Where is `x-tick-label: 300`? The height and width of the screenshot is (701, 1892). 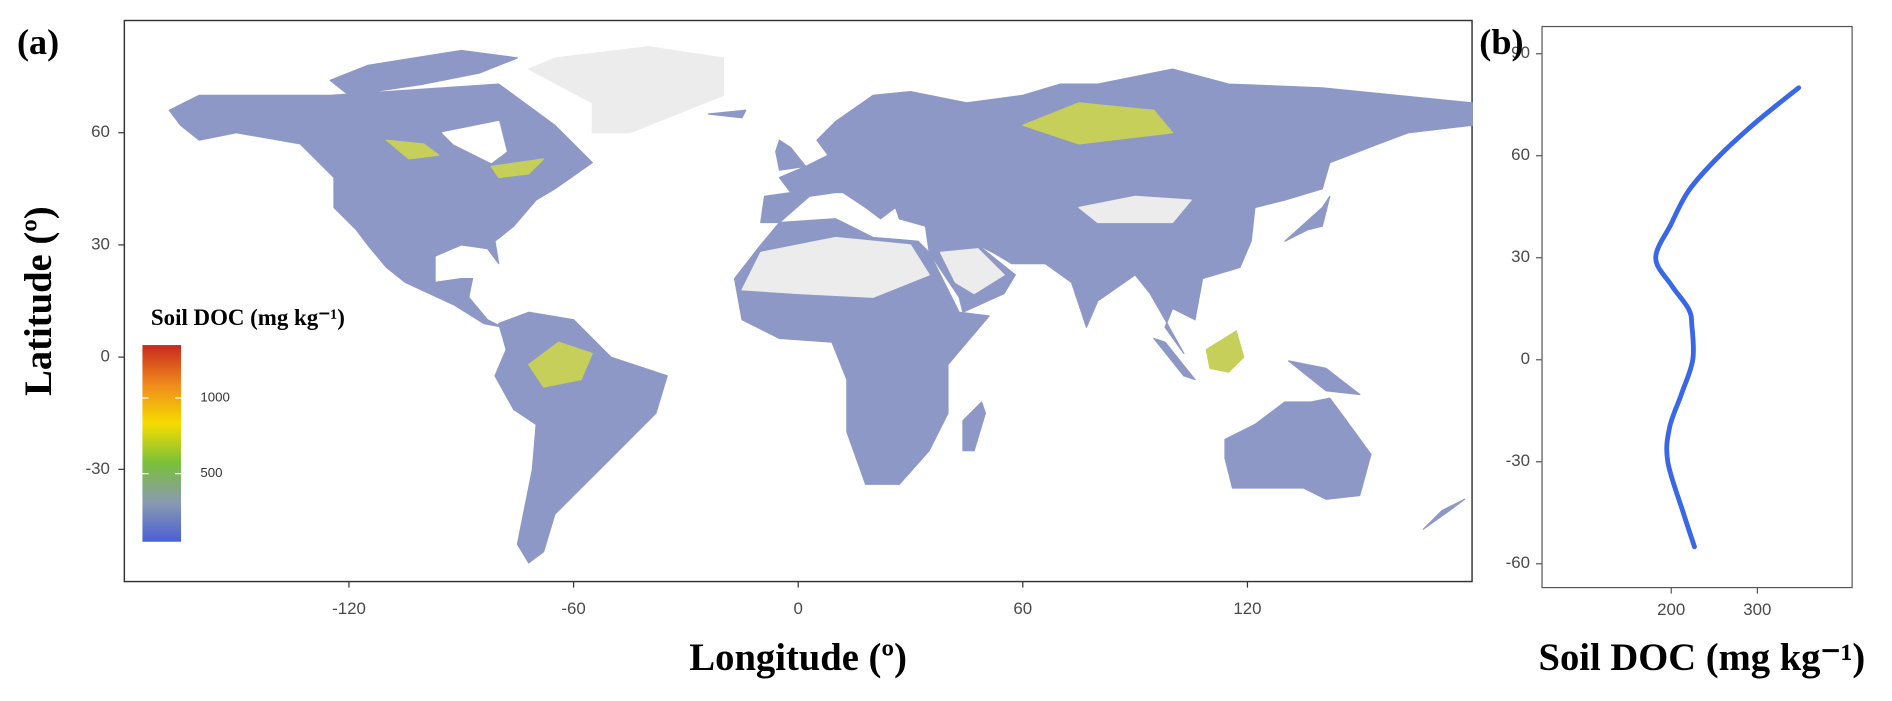 x-tick-label: 300 is located at coordinates (1757, 609).